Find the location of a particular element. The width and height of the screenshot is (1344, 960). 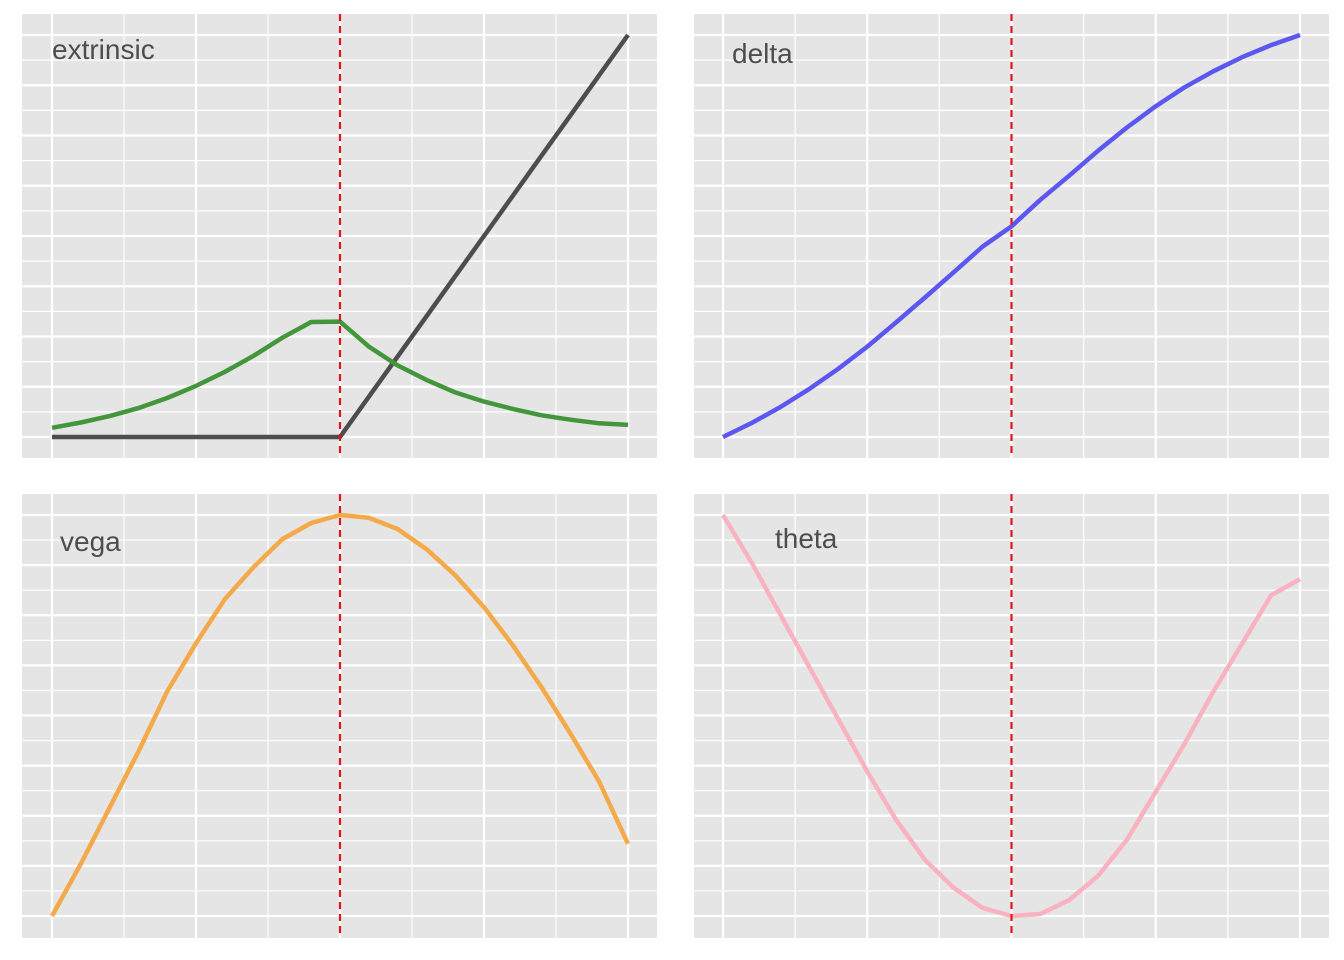

panel-title-delta: delta is located at coordinates (762, 53).